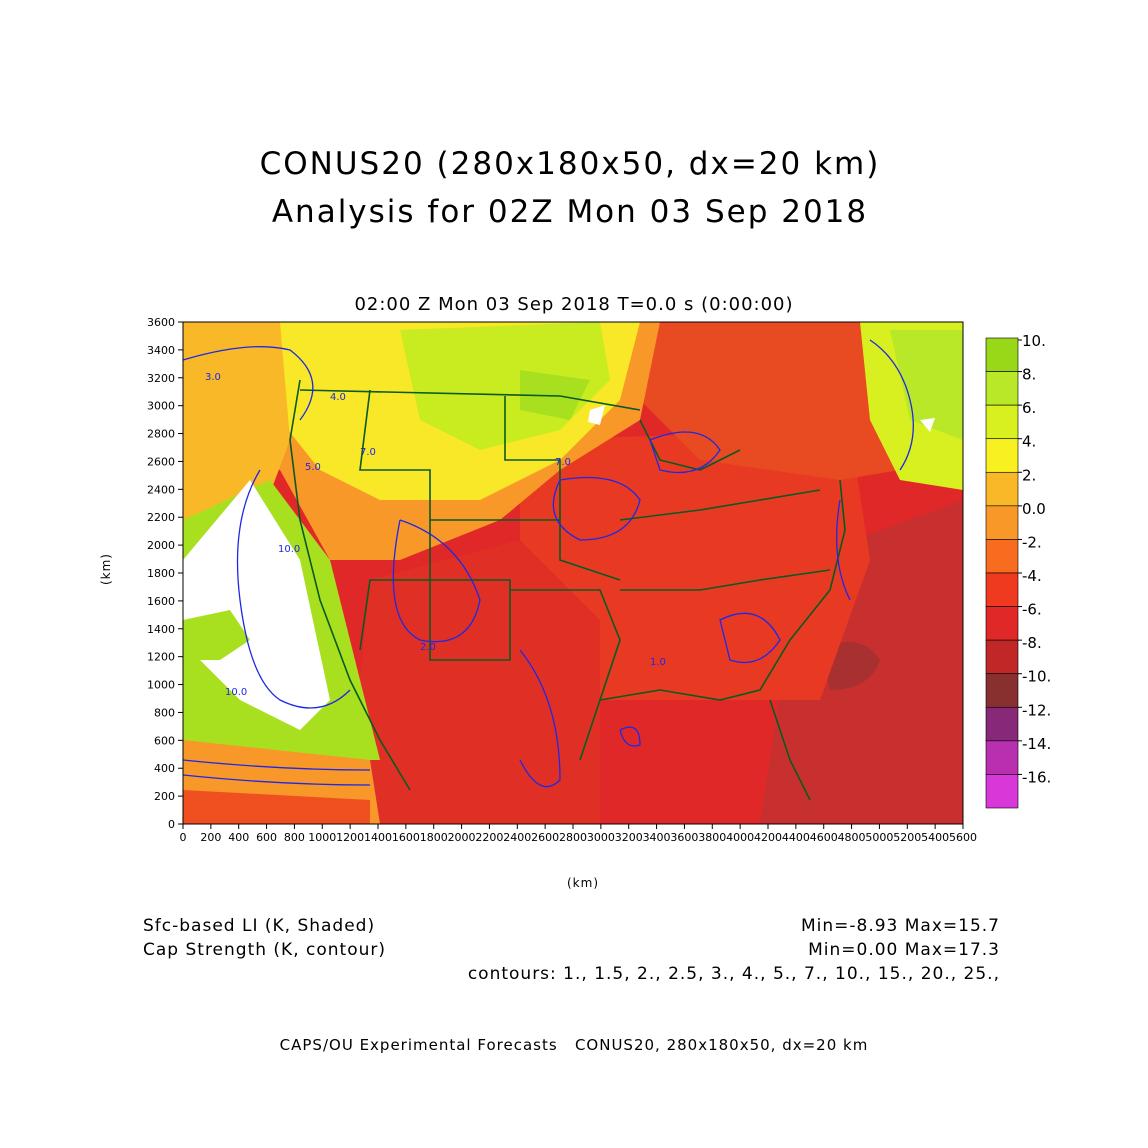  Describe the element at coordinates (1034, 509) in the screenshot. I see `colorbar-label: 0.0` at that location.